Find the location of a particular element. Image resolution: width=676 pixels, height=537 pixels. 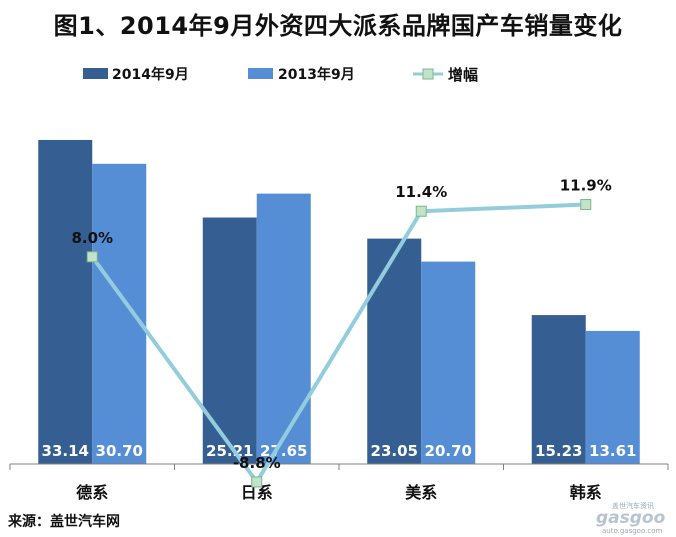

bar-value-label: 13.61 is located at coordinates (612, 451).